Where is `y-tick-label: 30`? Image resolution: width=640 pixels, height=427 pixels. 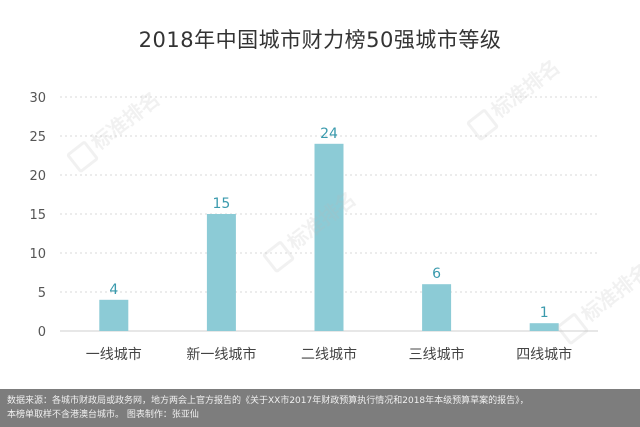
y-tick-label: 30 is located at coordinates (37, 98).